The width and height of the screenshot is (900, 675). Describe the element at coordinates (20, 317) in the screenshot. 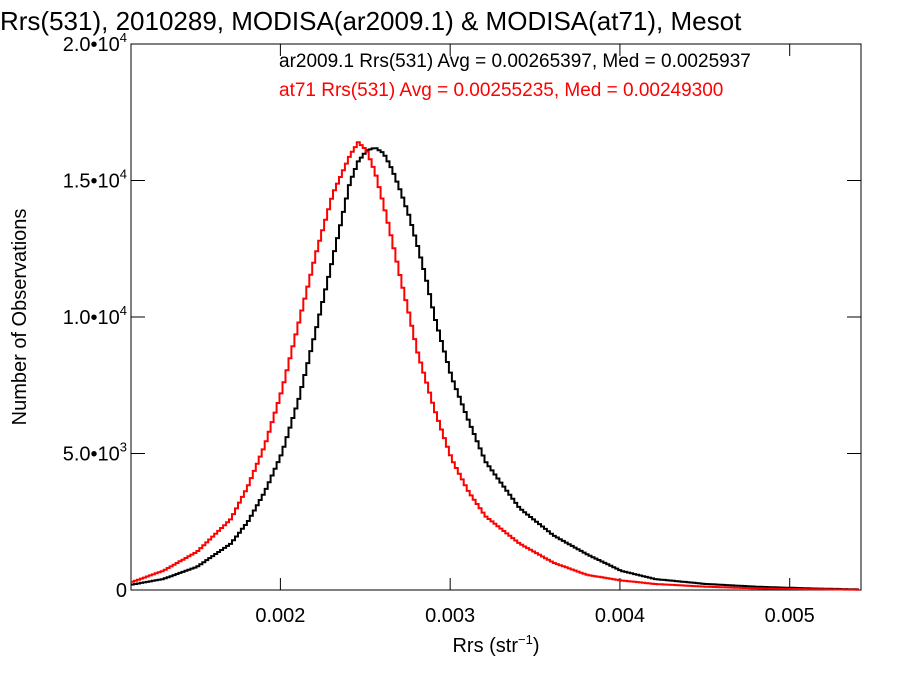

I see `y-axis-label: Number of Observations` at that location.